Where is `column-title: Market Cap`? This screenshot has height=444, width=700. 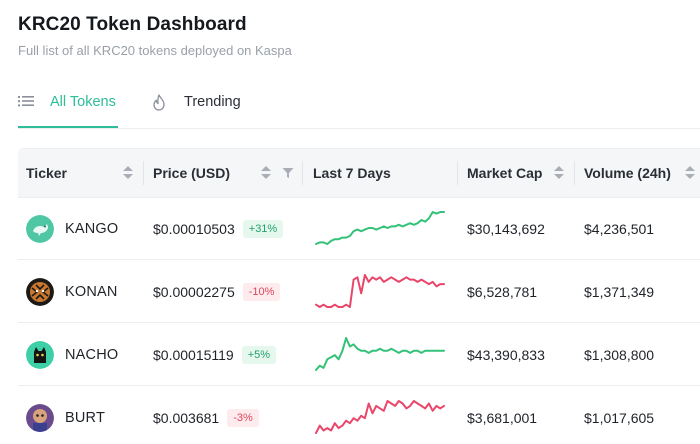
column-title: Market Cap is located at coordinates (505, 173).